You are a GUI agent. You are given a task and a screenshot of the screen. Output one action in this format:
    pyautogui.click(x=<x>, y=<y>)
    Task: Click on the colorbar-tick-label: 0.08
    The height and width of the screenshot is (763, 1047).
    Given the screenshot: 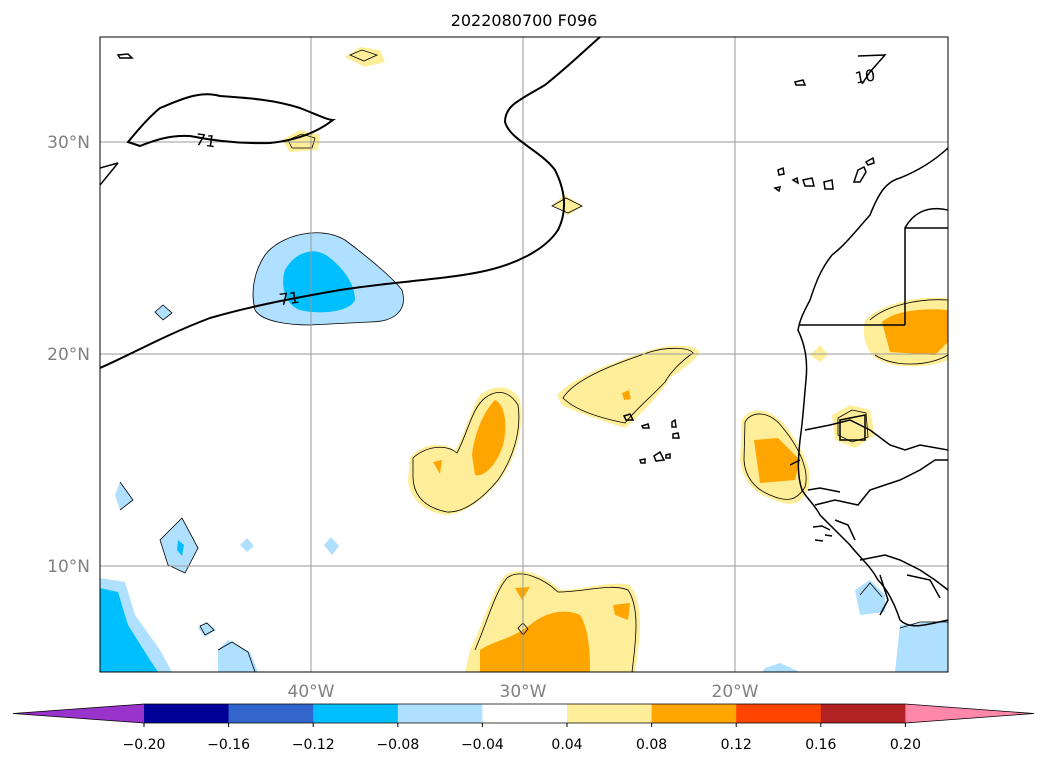 What is the action you would take?
    pyautogui.click(x=651, y=745)
    